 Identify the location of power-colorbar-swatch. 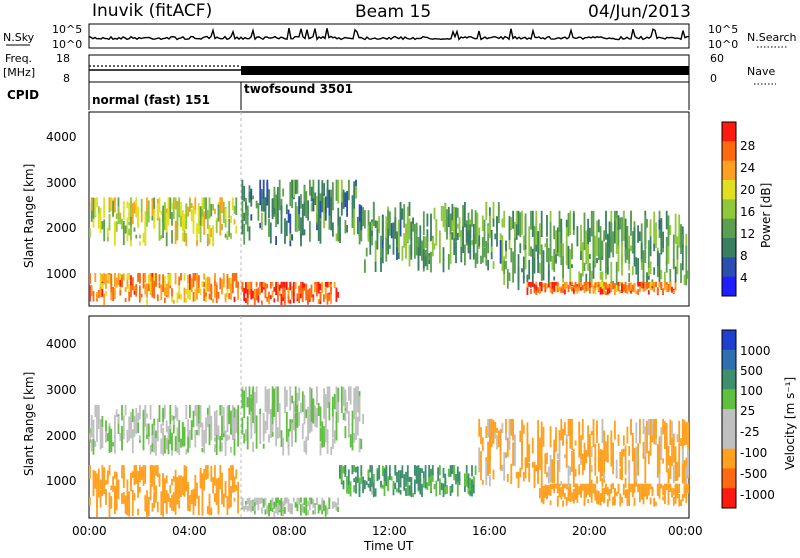
(729, 190).